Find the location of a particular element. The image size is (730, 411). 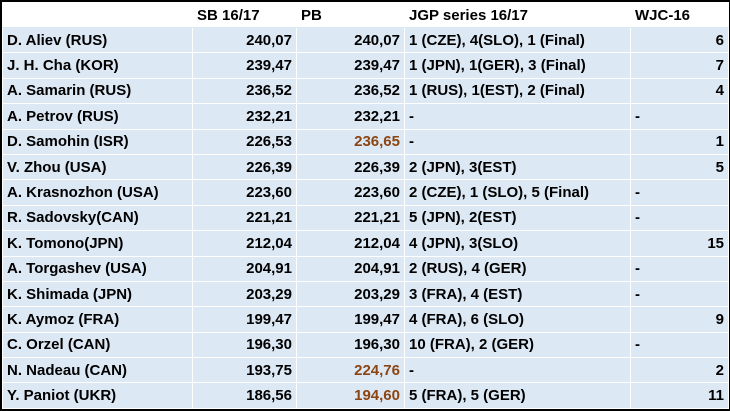

personal-best-cell: 223,60 is located at coordinates (350, 192).